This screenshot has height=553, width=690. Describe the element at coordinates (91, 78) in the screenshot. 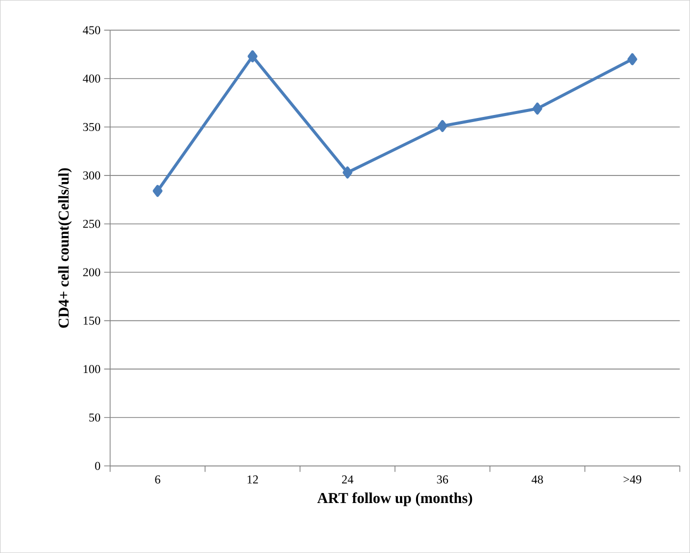

I see `y-tick-label: 400` at that location.